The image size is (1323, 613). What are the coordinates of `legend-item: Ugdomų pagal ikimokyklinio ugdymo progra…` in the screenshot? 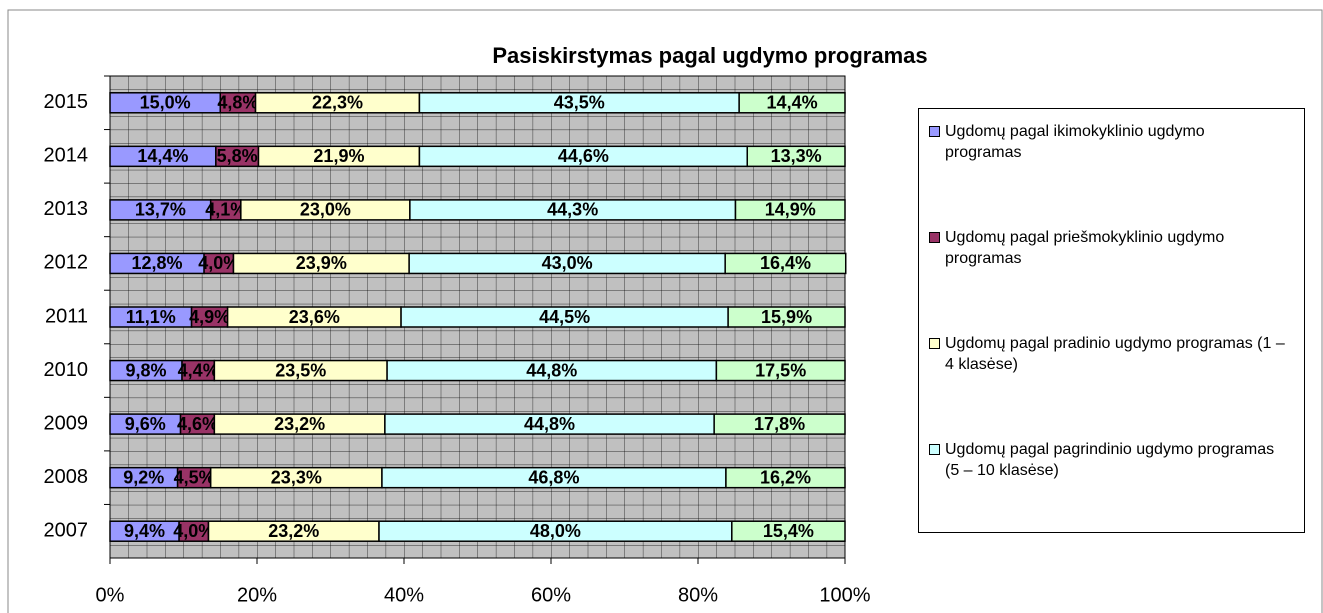 It's located at (1107, 174).